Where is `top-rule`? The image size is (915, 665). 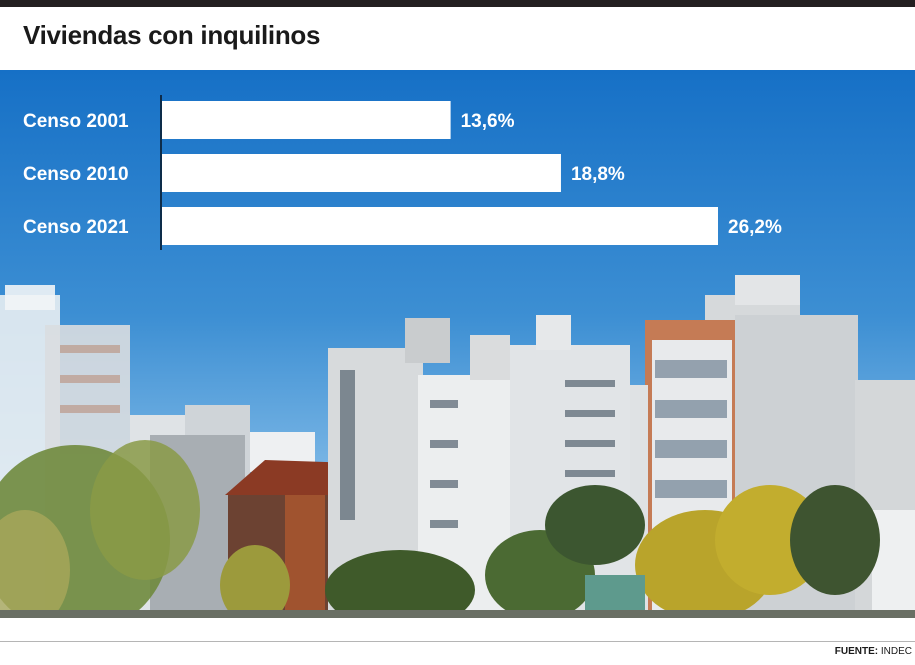 top-rule is located at coordinates (457, 3).